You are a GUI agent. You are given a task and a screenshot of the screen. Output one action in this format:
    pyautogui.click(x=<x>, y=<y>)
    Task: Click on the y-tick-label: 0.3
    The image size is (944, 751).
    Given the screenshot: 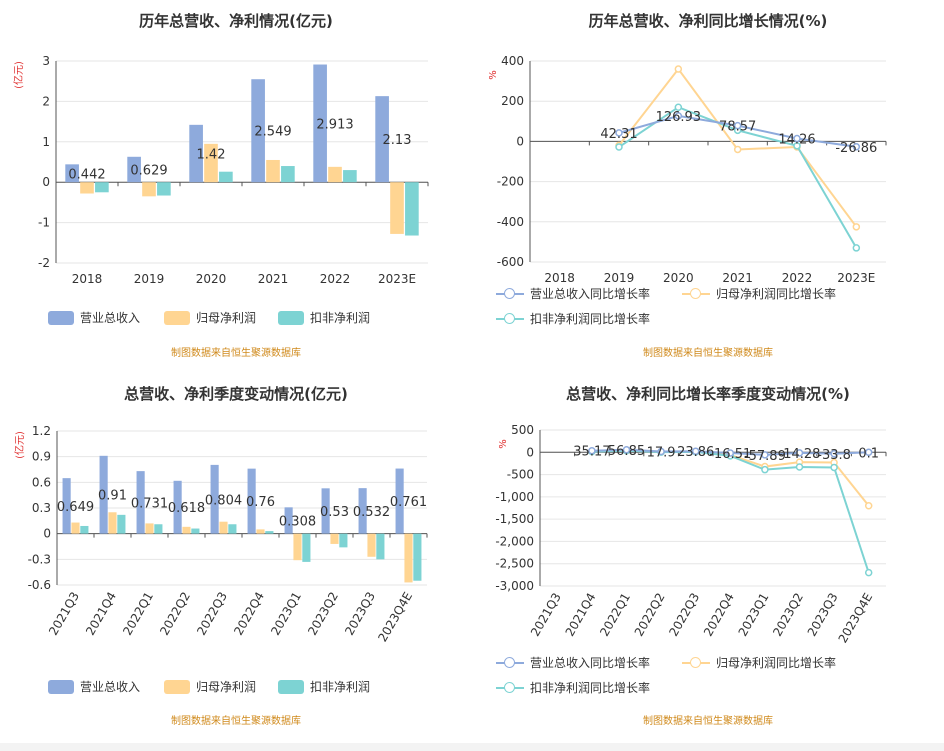 What is the action you would take?
    pyautogui.click(x=41, y=508)
    